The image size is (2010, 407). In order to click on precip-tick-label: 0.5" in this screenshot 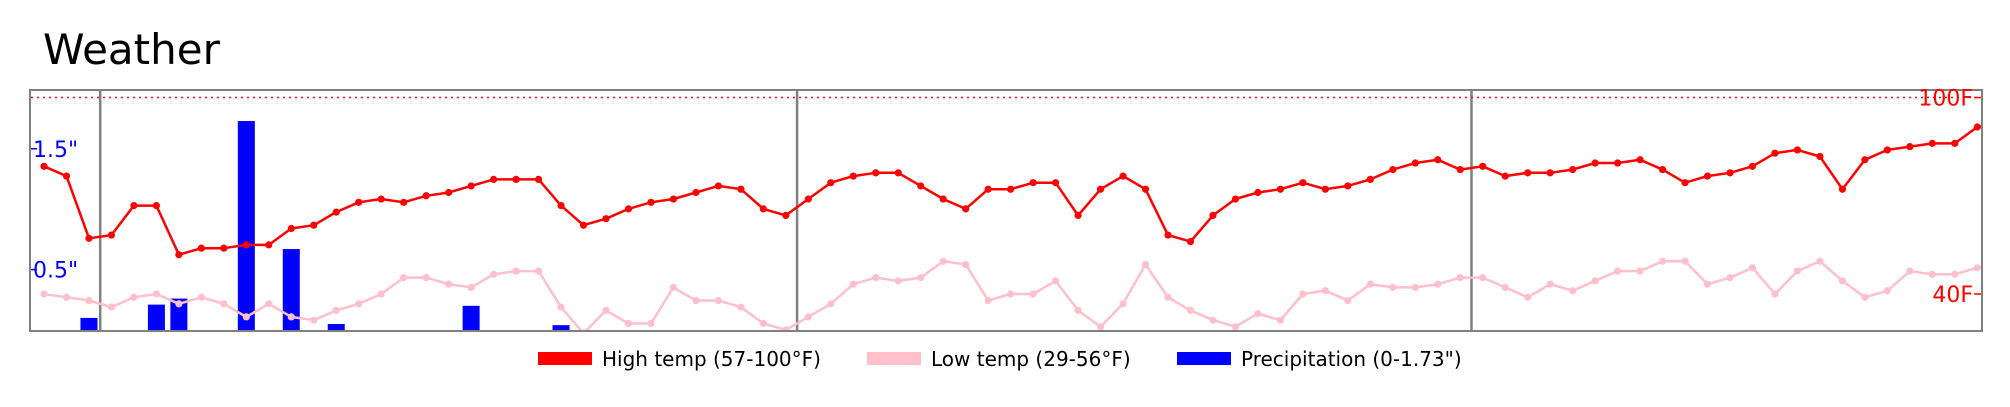, I will do `click(55, 271)`.